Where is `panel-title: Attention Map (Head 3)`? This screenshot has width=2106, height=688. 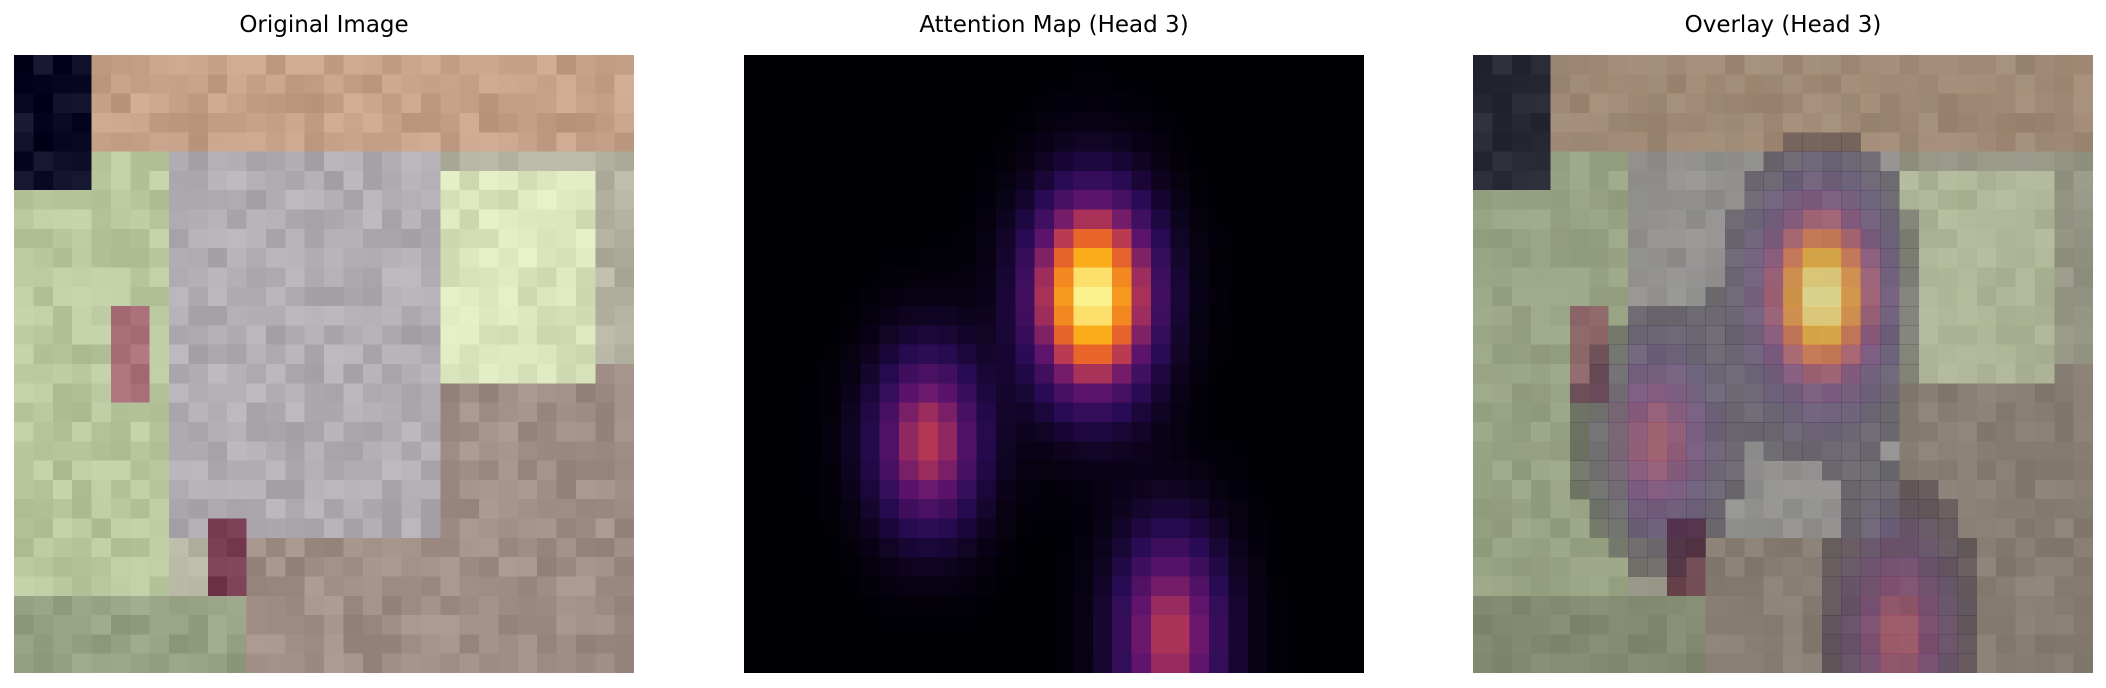 panel-title: Attention Map (Head 3) is located at coordinates (1054, 25).